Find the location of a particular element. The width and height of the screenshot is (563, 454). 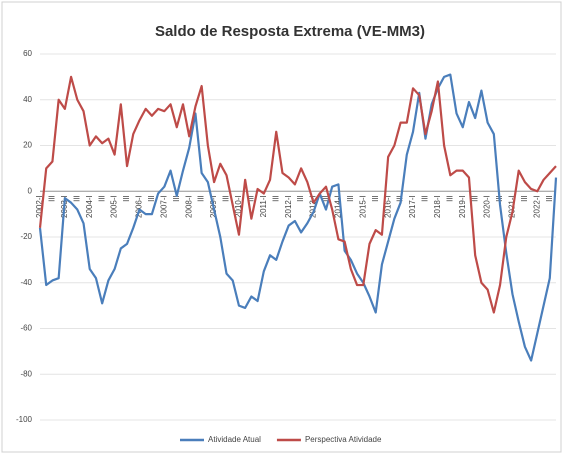

y-tick-label: 20 is located at coordinates (27, 145).